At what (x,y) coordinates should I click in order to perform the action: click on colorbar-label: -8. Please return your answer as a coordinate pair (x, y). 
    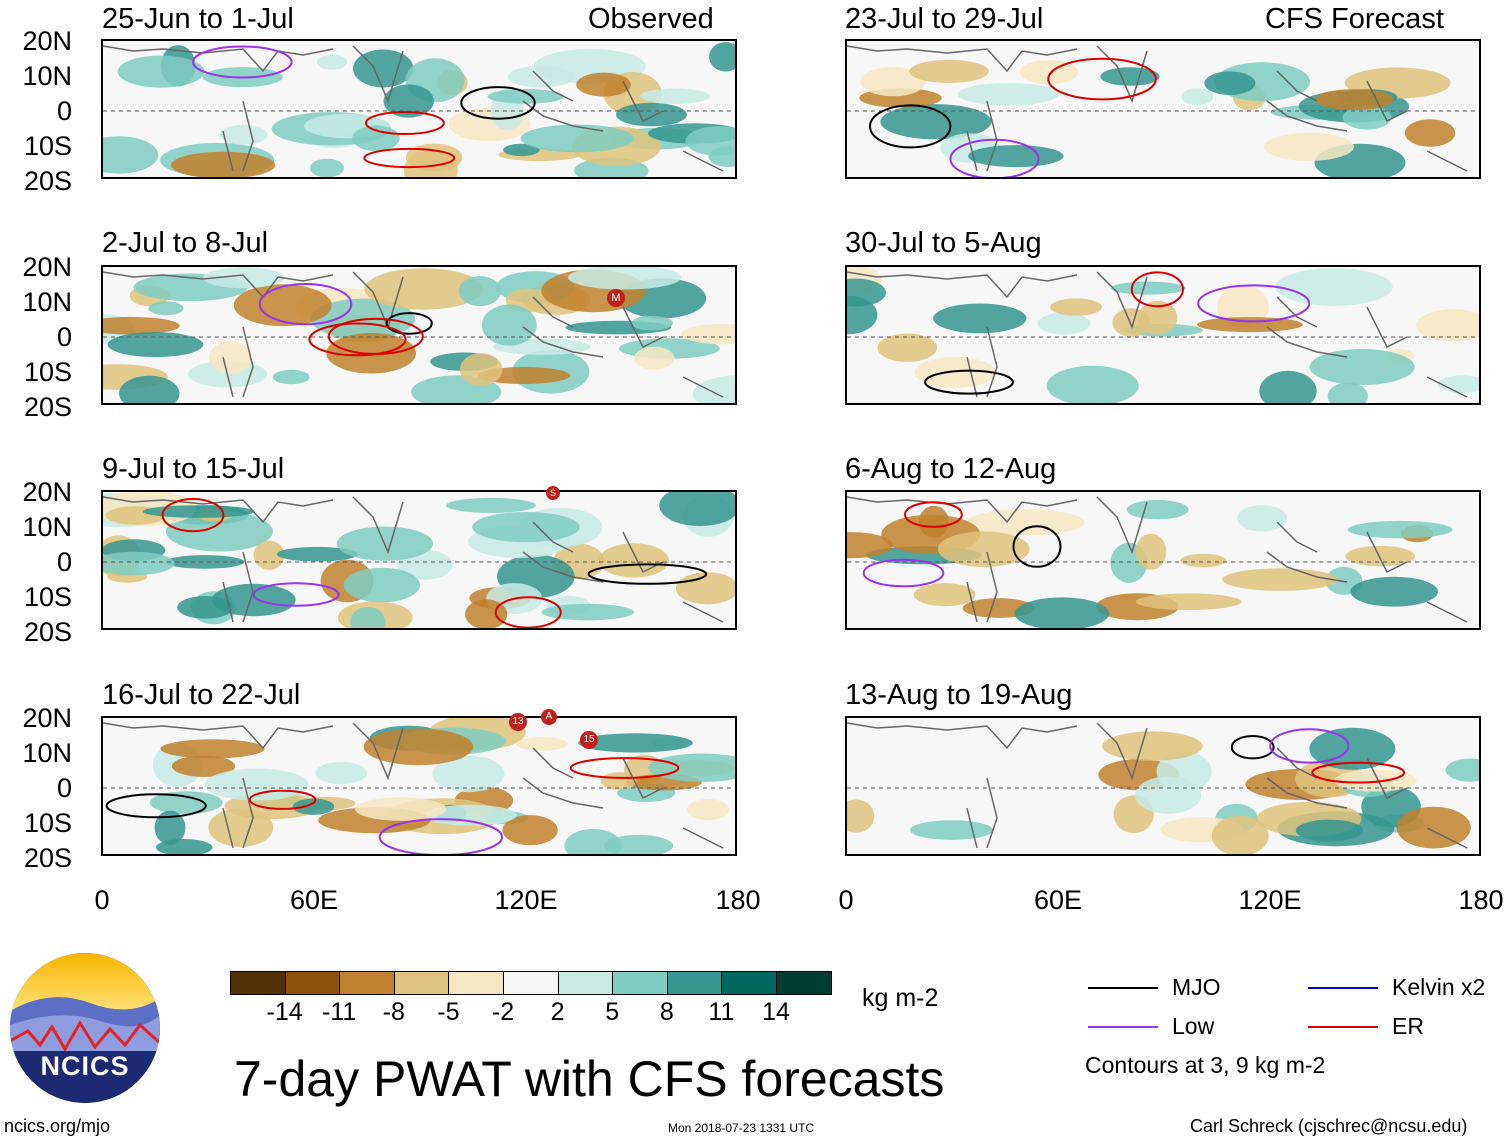
    Looking at the image, I should click on (393, 1012).